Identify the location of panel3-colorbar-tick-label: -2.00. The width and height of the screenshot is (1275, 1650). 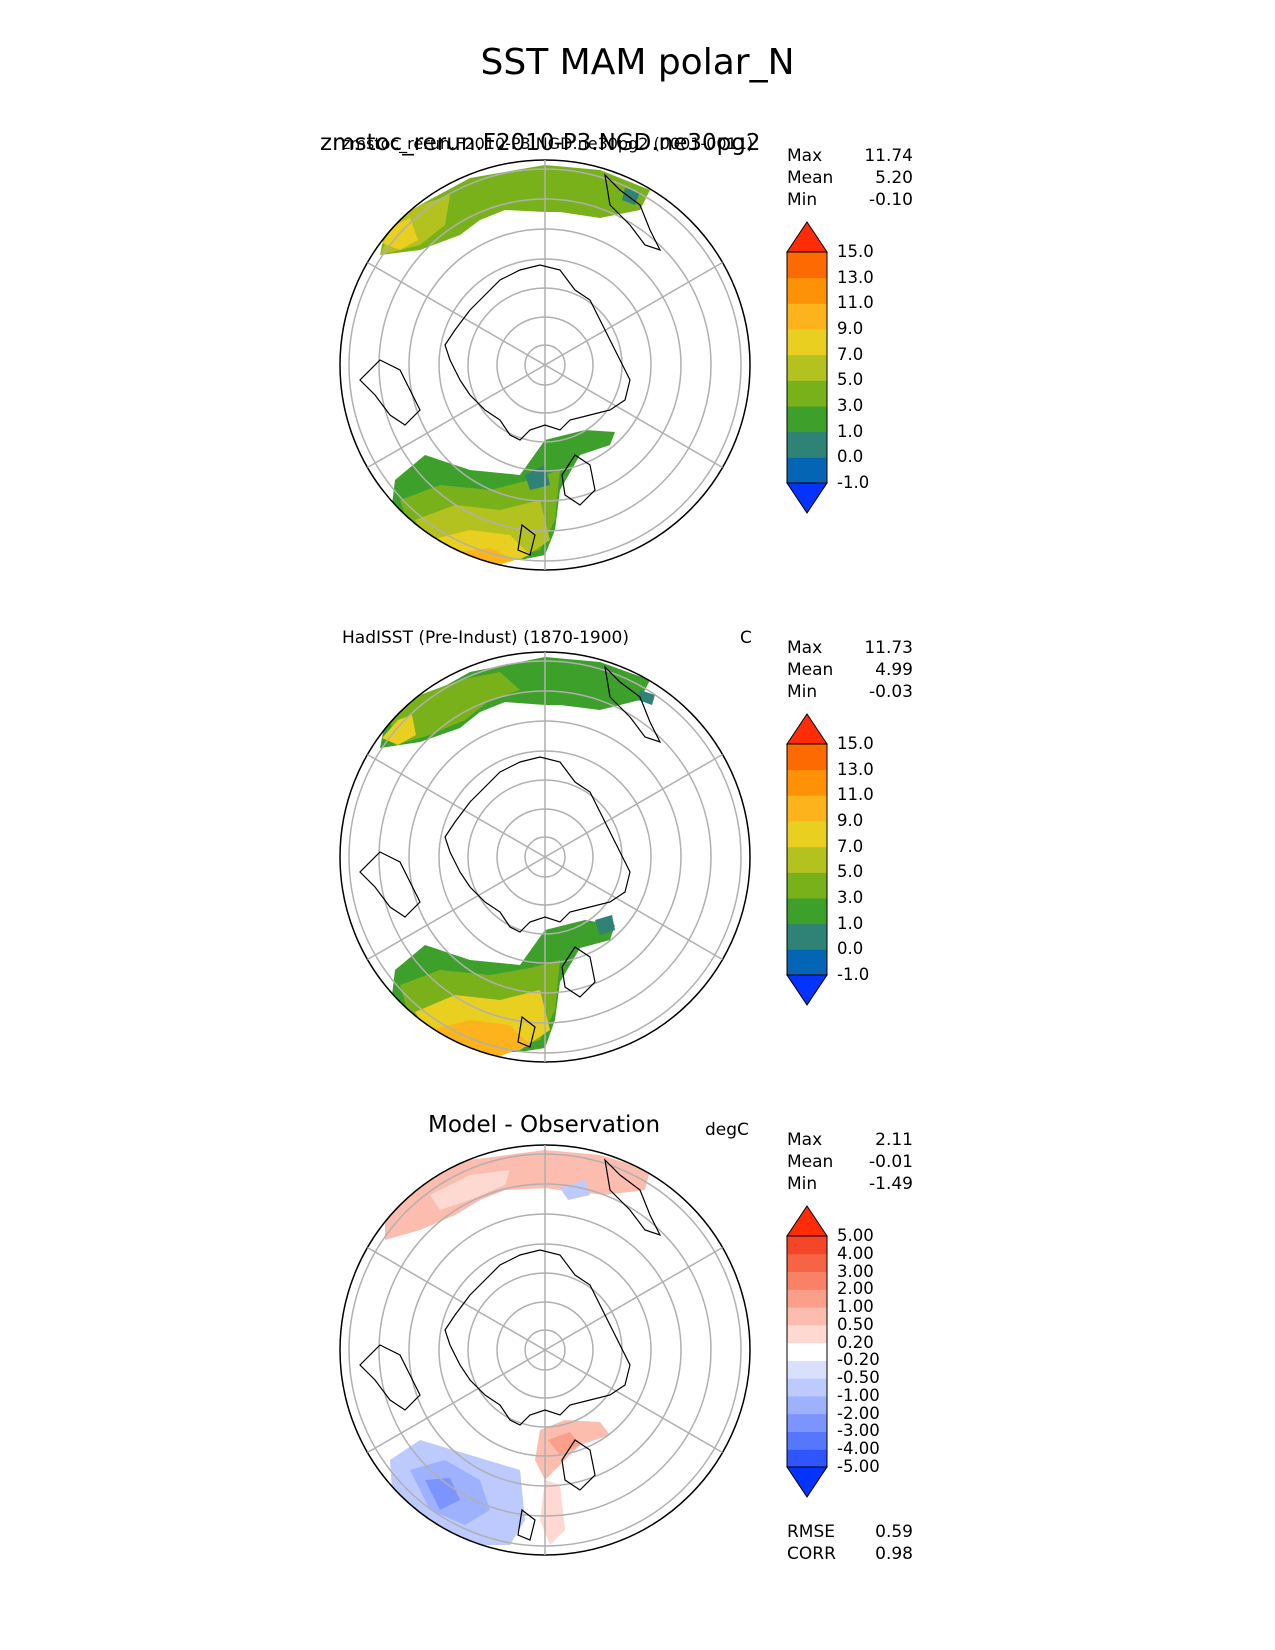
(858, 1413).